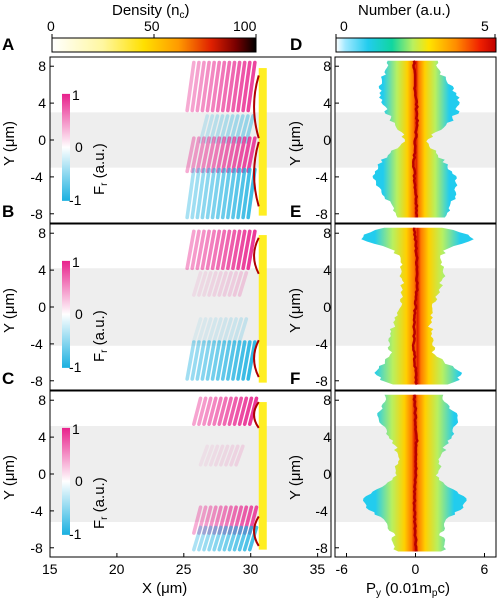 The image size is (498, 603). Describe the element at coordinates (51, 26) in the screenshot. I see `density-tick-0: 0` at that location.